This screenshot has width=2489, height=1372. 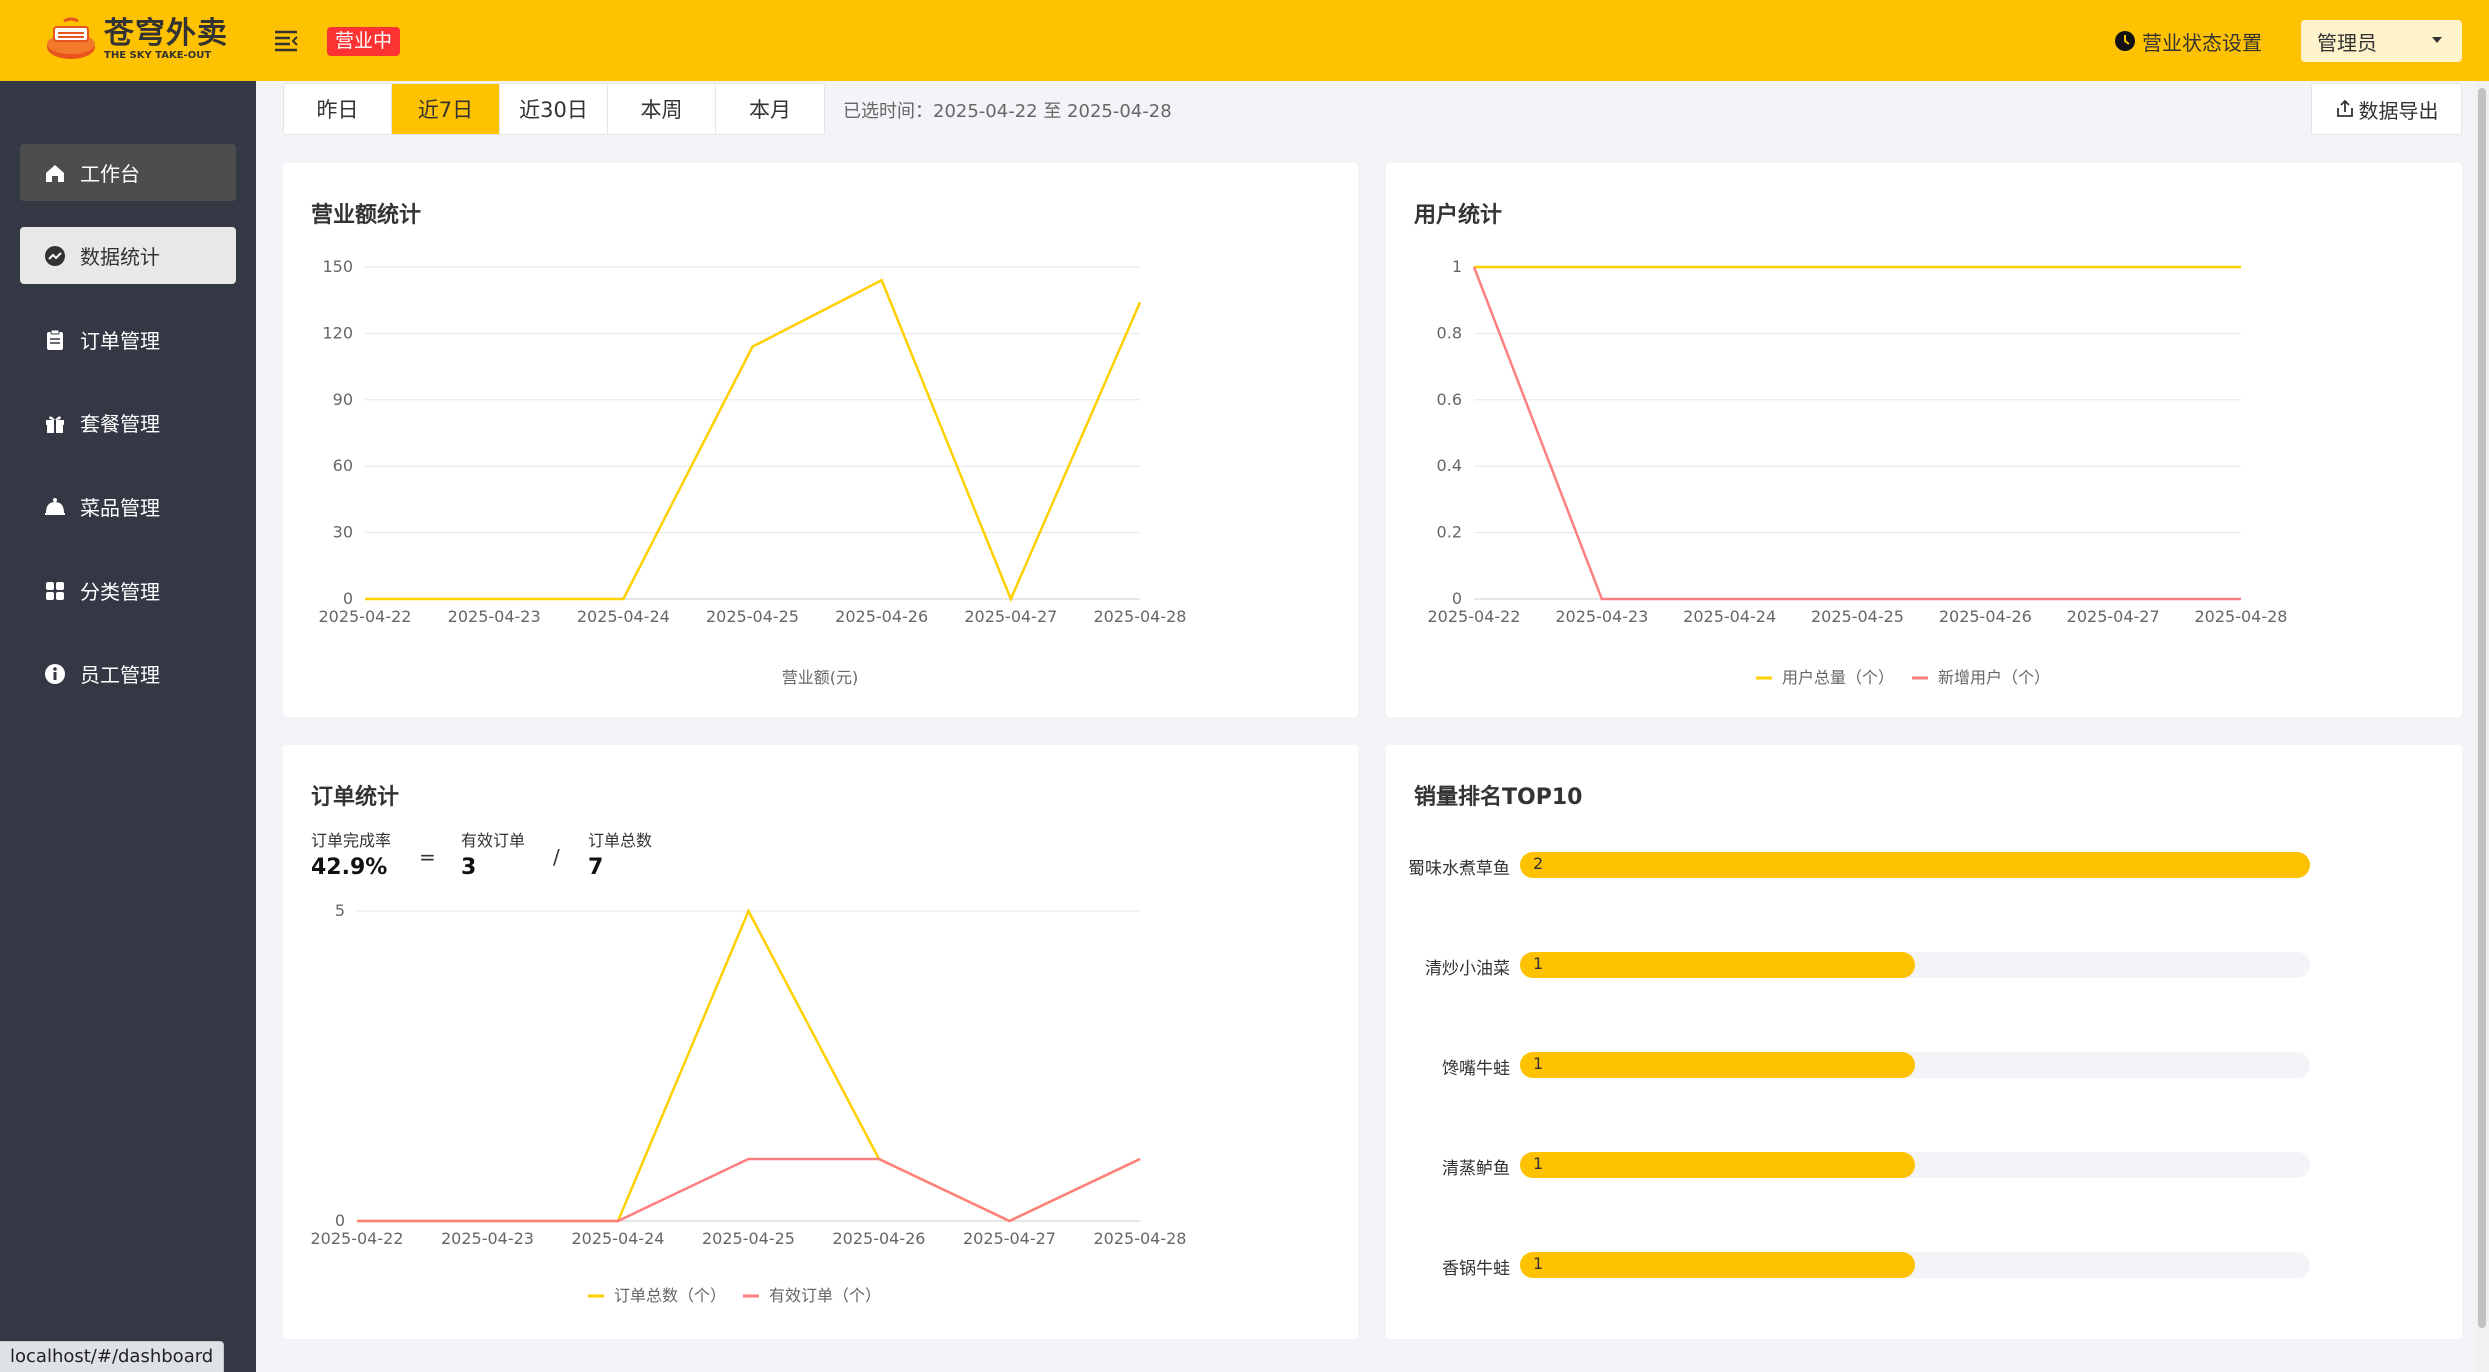 What do you see at coordinates (55, 173) in the screenshot?
I see `home-icon` at bounding box center [55, 173].